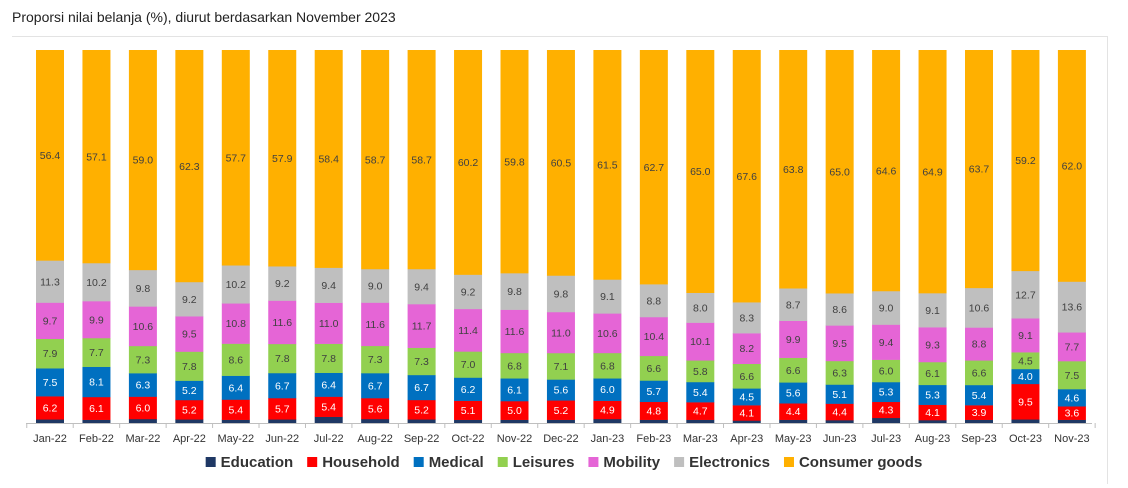 Image resolution: width=1128 pixels, height=488 pixels. Describe the element at coordinates (50, 156) in the screenshot. I see `label-consumer-goods-jan-22: 56.4` at that location.